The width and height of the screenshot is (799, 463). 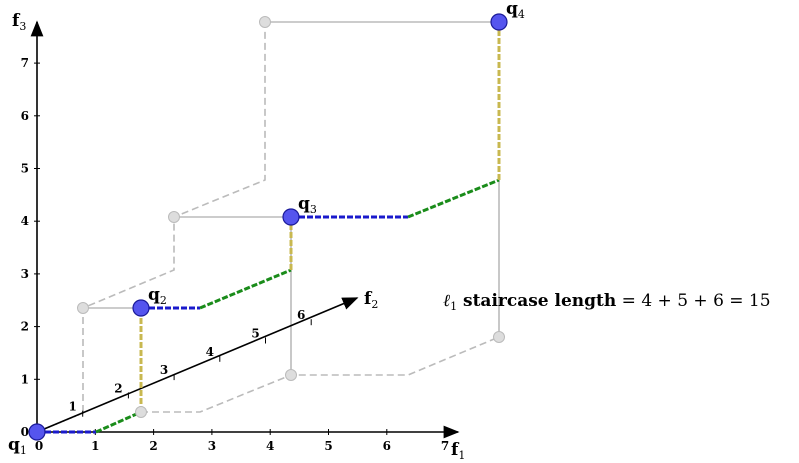 I want to click on f2-tick-label: 2, so click(x=118, y=388).